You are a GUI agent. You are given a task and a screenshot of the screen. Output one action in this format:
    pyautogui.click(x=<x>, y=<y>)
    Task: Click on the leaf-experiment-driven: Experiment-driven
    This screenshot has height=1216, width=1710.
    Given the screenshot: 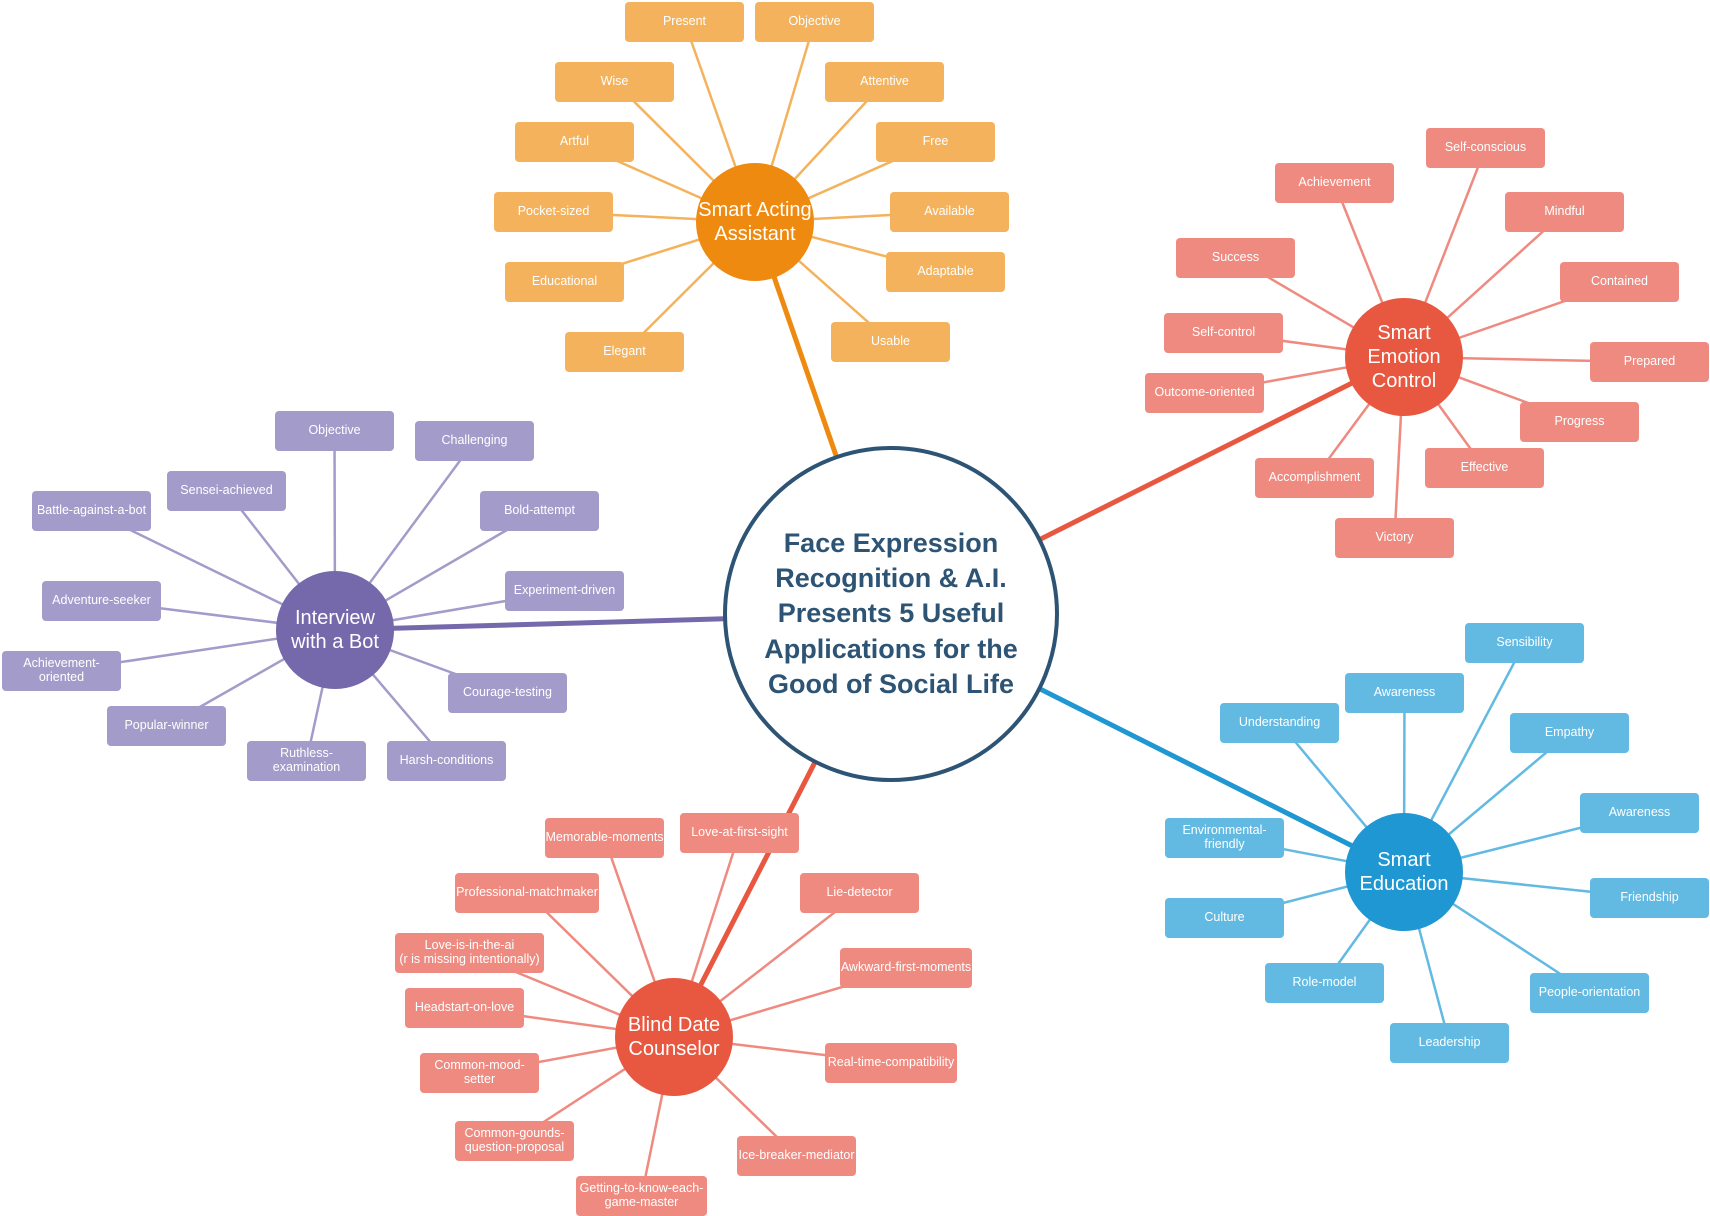 What is the action you would take?
    pyautogui.click(x=564, y=591)
    